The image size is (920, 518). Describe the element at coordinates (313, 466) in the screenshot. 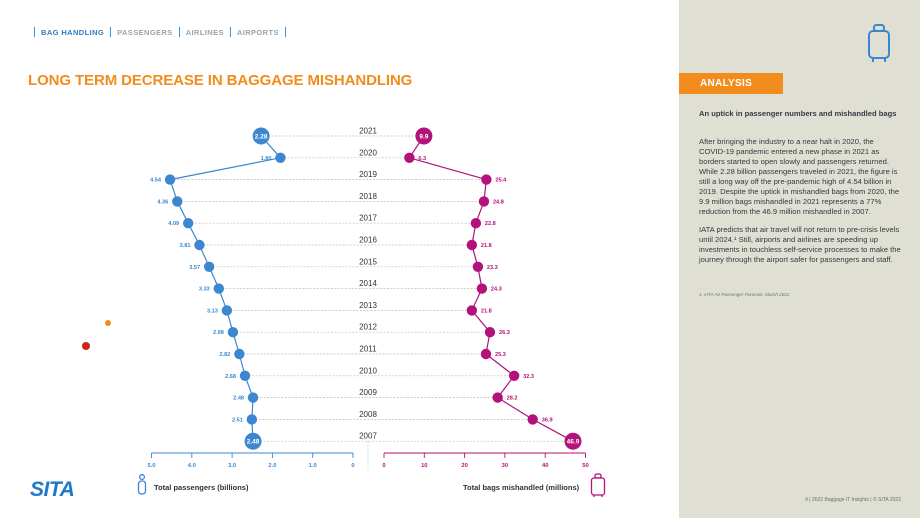

I see `passengers-tick-label: 1.0` at that location.